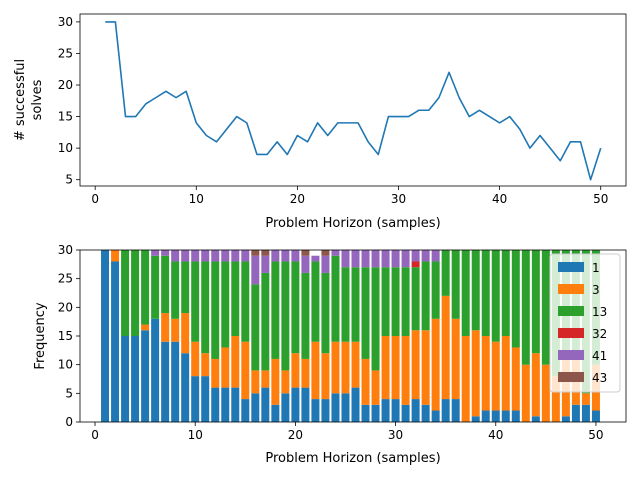  What do you see at coordinates (398, 199) in the screenshot?
I see `x-tick-label: 30` at bounding box center [398, 199].